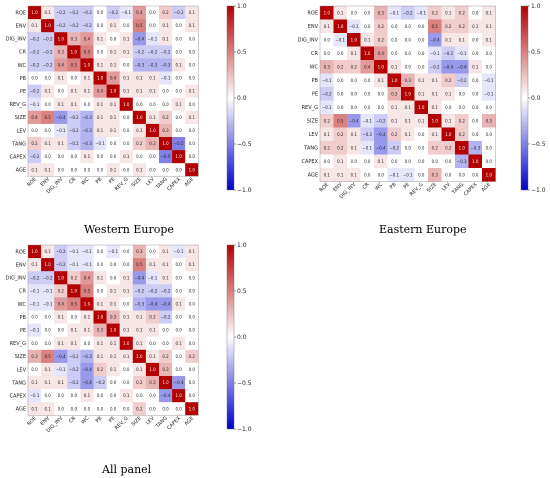  Describe the element at coordinates (538, 190) in the screenshot. I see `colorbar-tick-label: −1.0` at that location.